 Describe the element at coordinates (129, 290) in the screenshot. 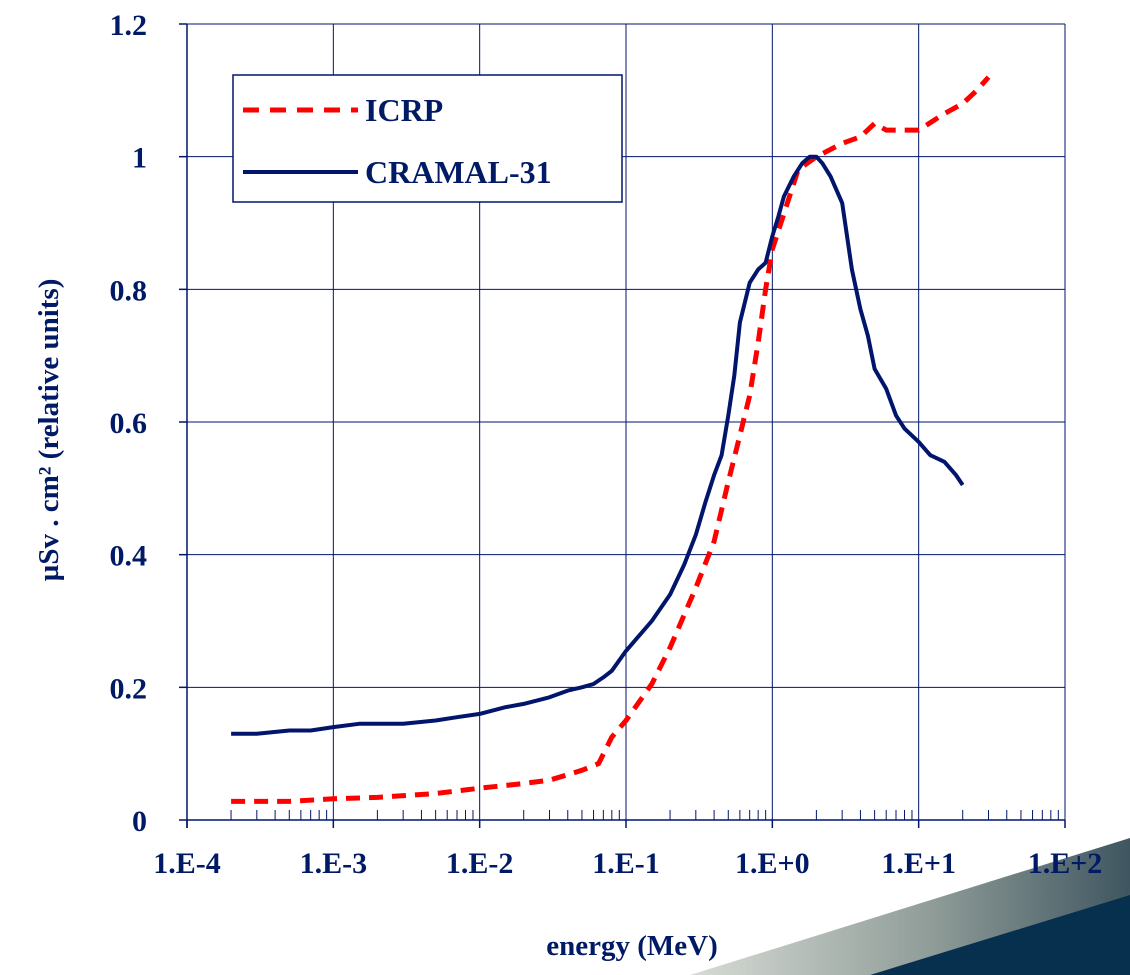

I see `y-tick-label: 0.8` at that location.